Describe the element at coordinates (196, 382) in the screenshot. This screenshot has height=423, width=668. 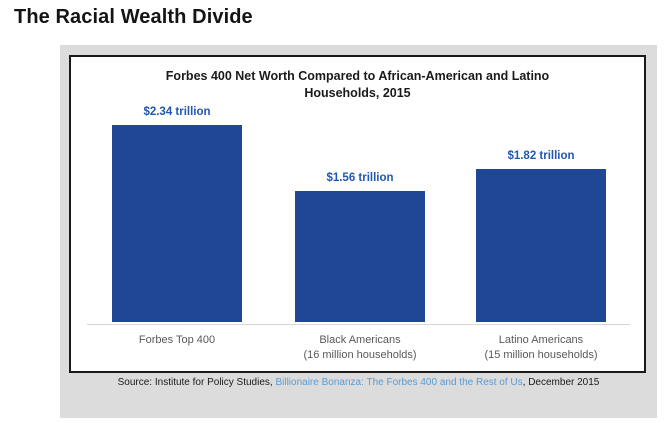
I see `source-prefix: Source: Institute for Policy Studies,` at that location.